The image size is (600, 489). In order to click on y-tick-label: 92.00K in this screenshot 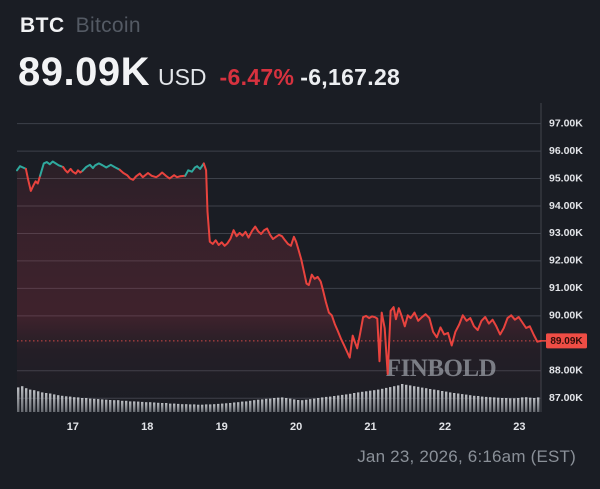, I will do `click(566, 261)`.